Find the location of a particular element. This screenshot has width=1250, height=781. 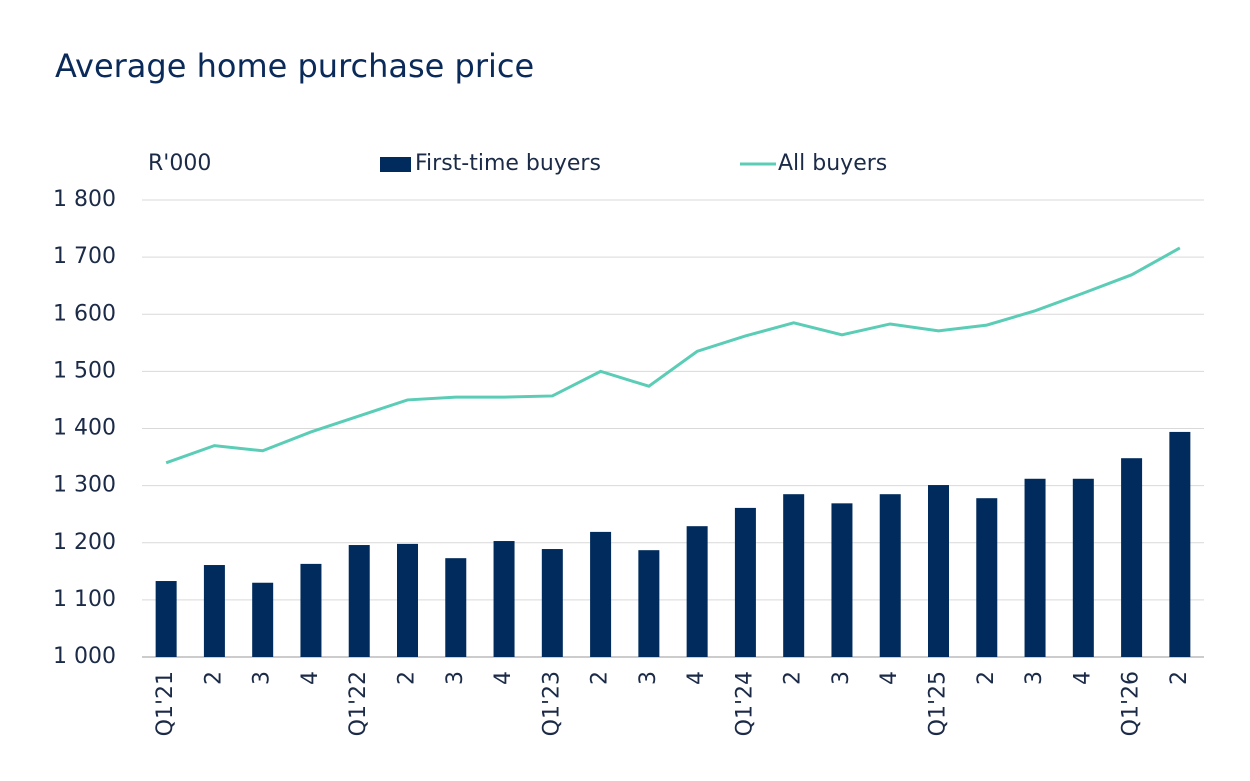

legend-label: All buyers is located at coordinates (832, 163).